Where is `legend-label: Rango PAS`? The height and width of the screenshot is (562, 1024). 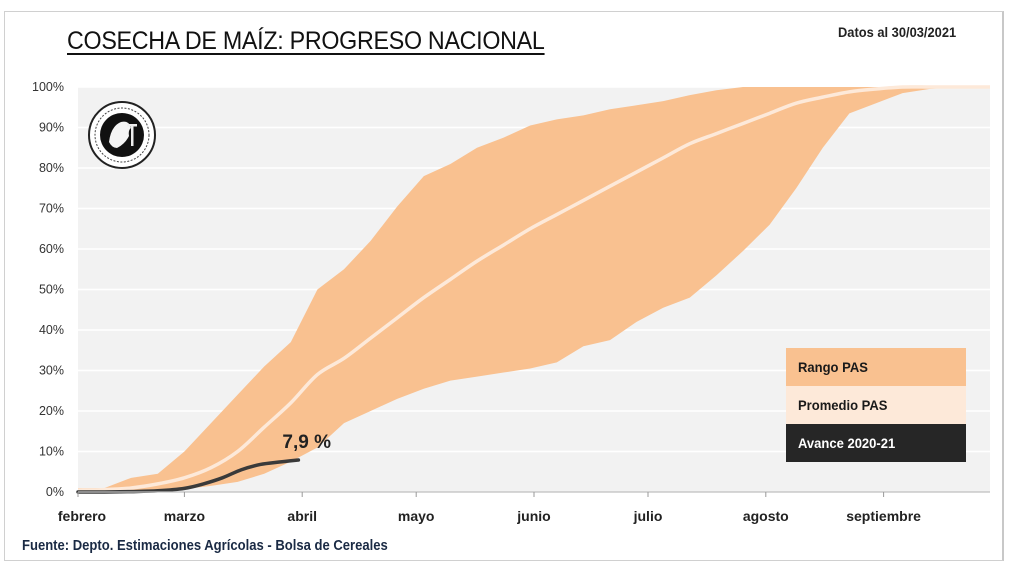
legend-label: Rango PAS is located at coordinates (833, 367).